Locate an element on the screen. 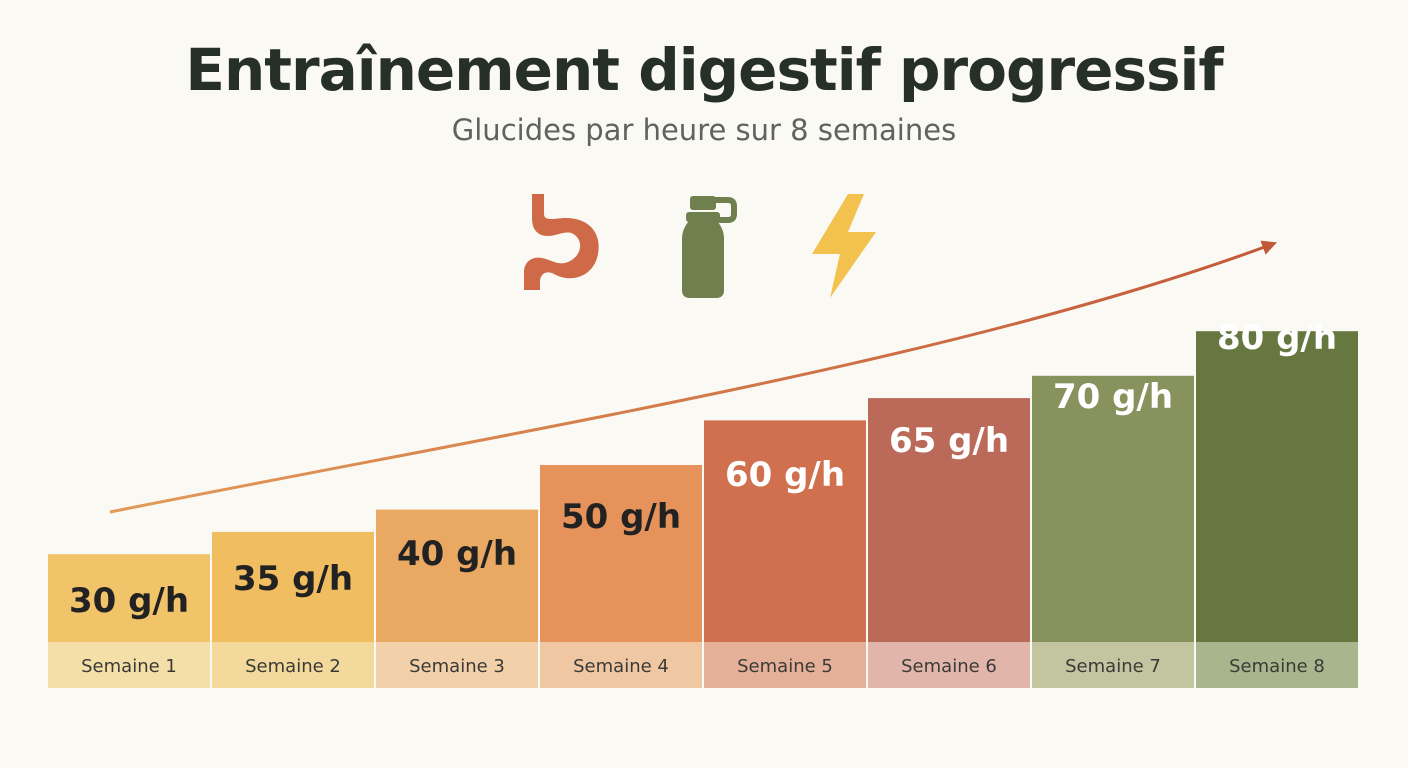  lightning-icon is located at coordinates (844, 246).